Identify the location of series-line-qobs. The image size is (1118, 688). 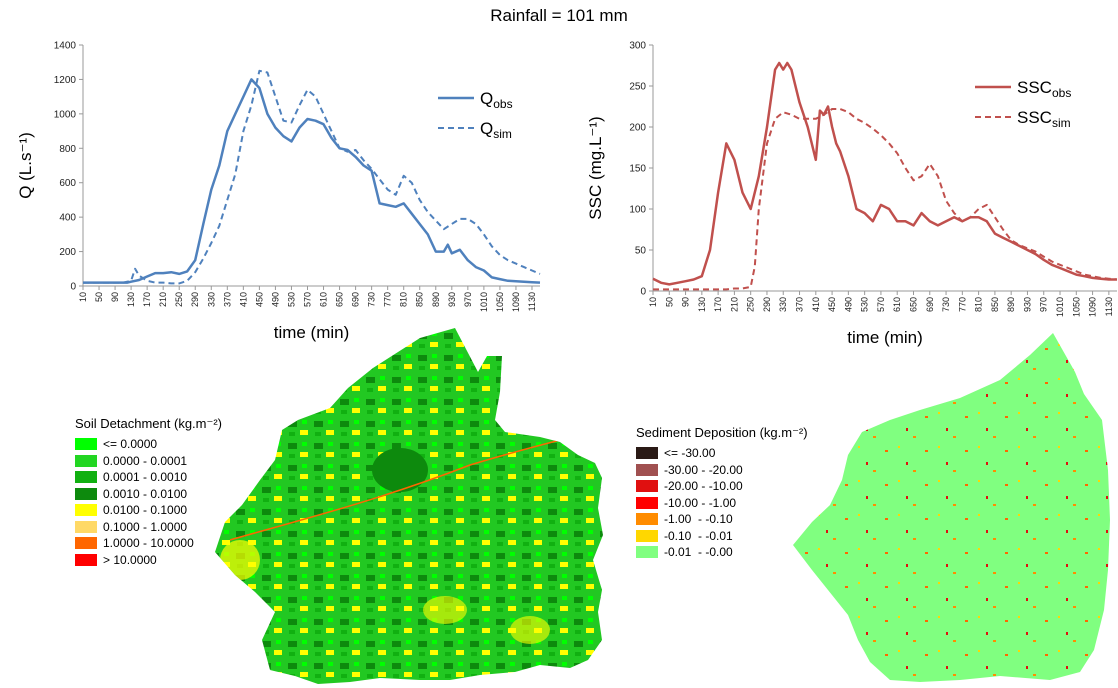
(312, 181).